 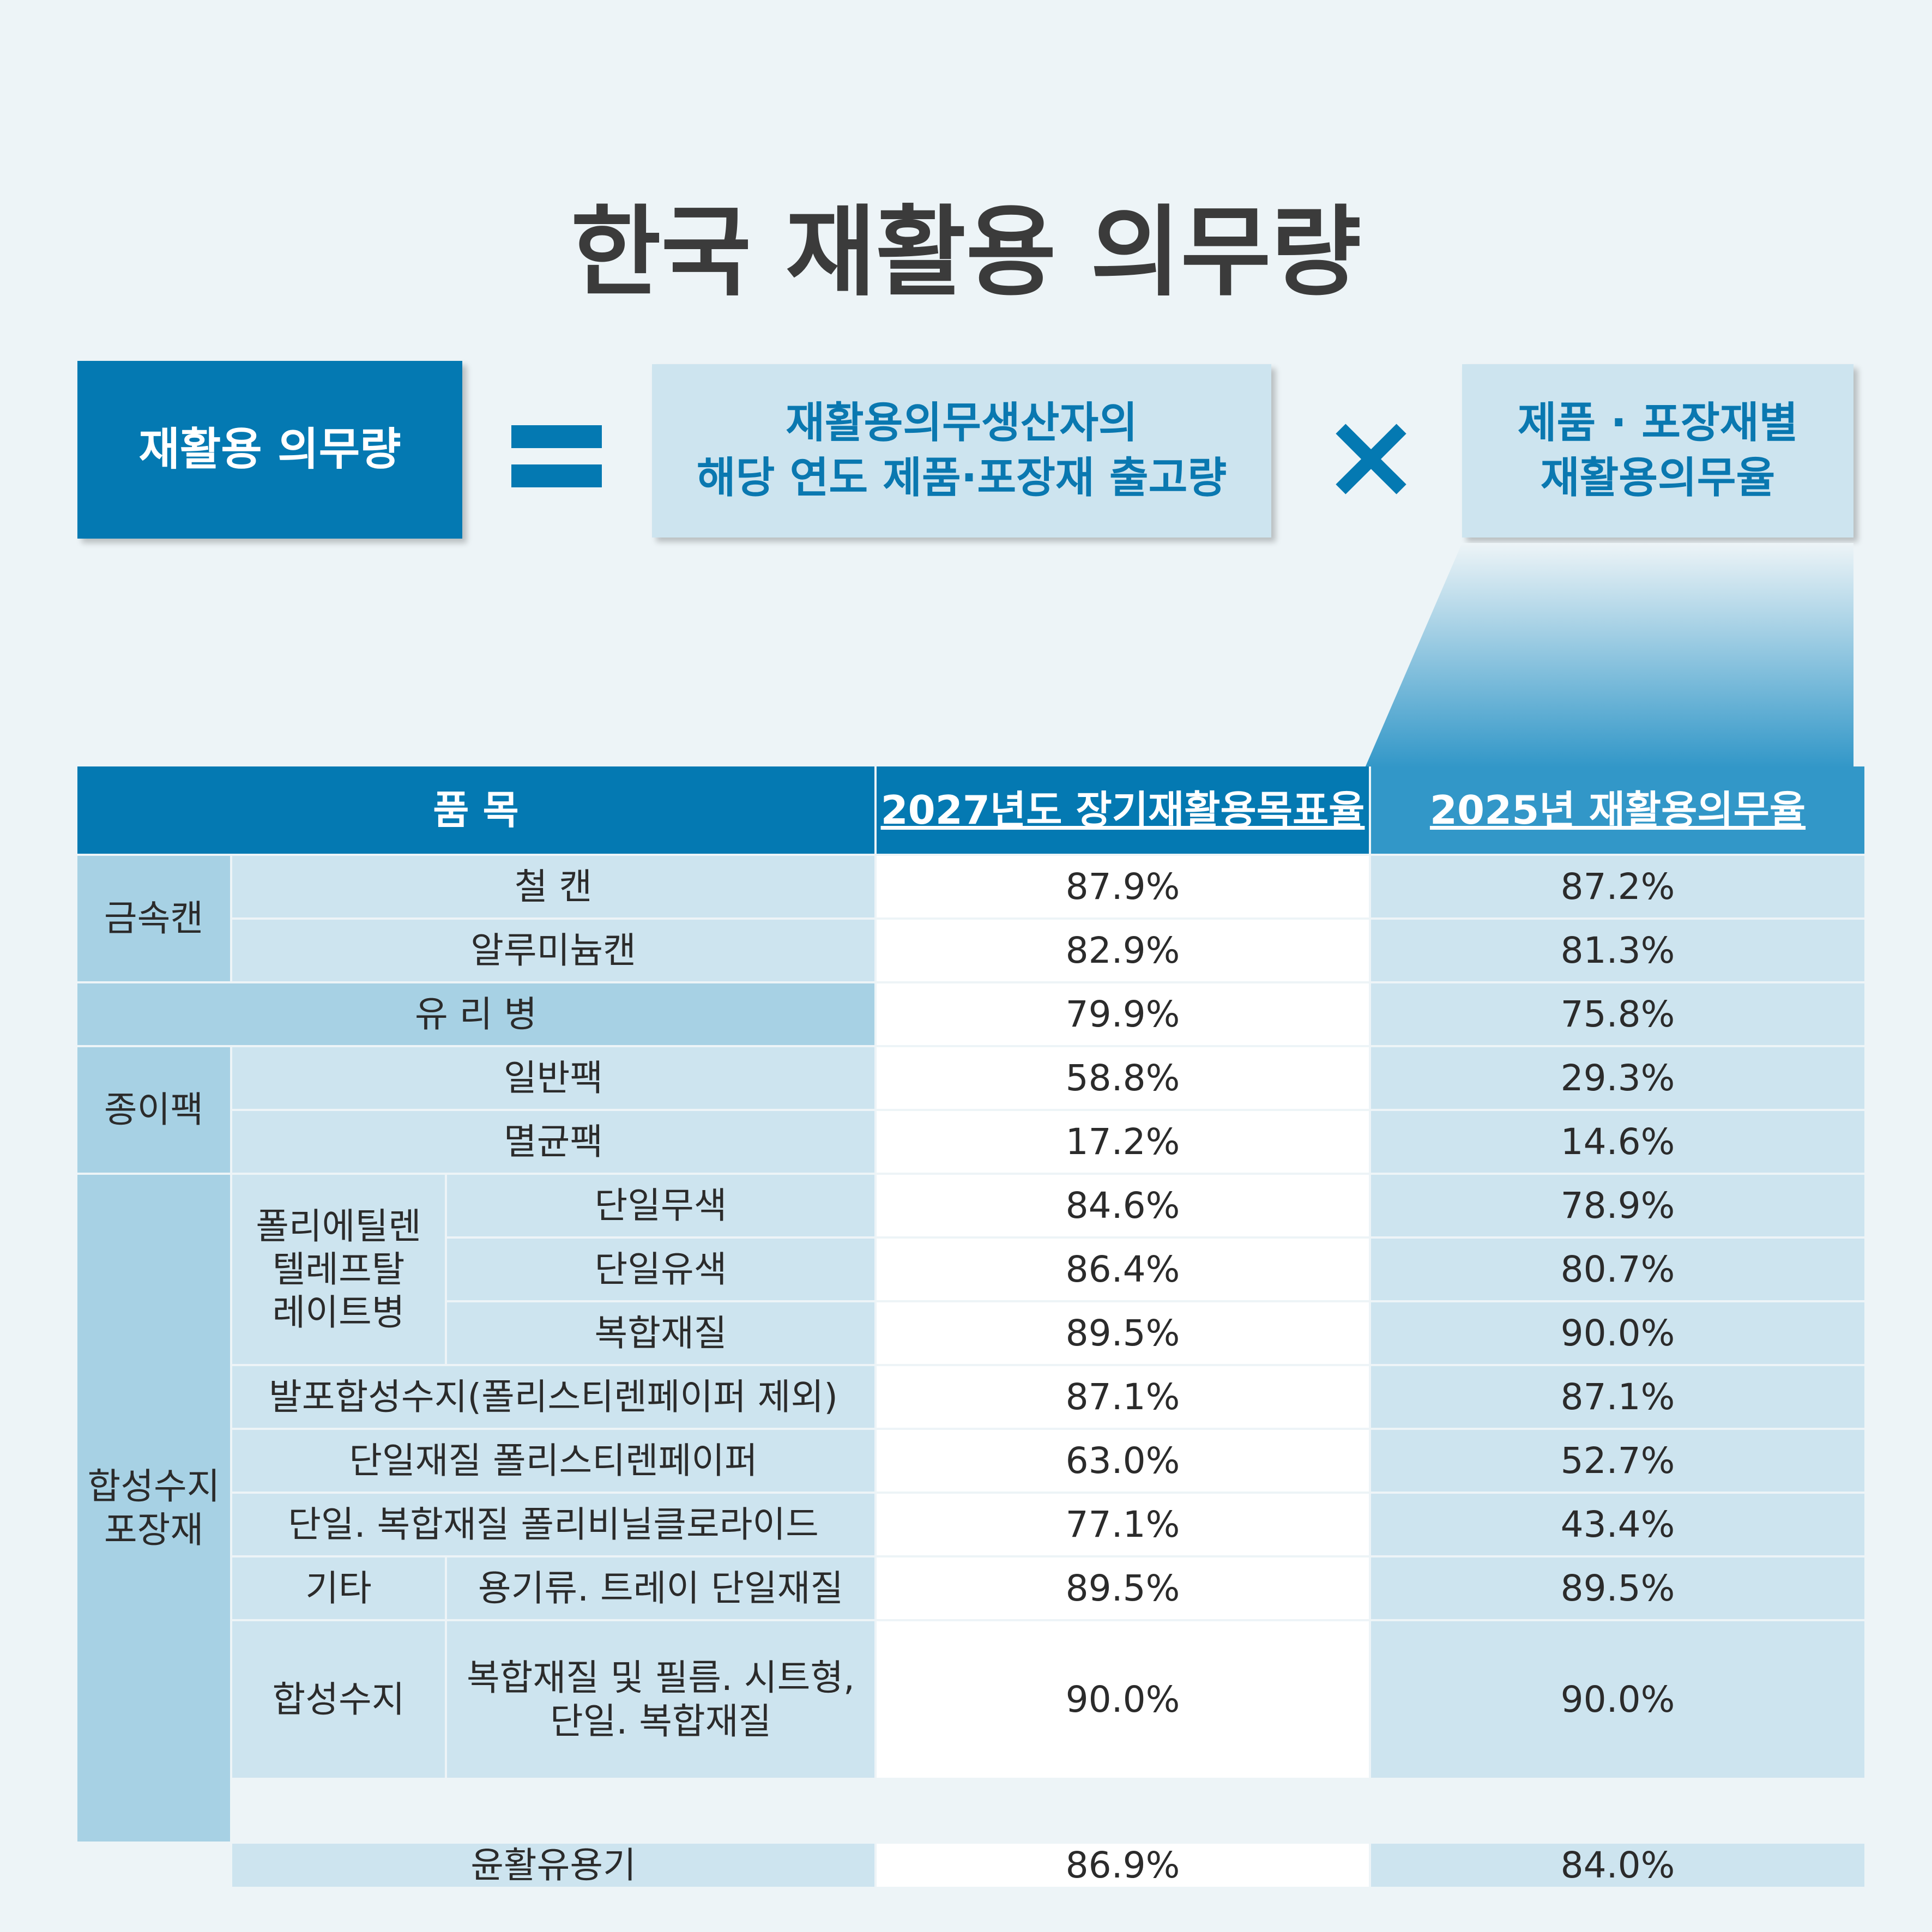 I want to click on value-2025: 84.0%, so click(x=1617, y=1866).